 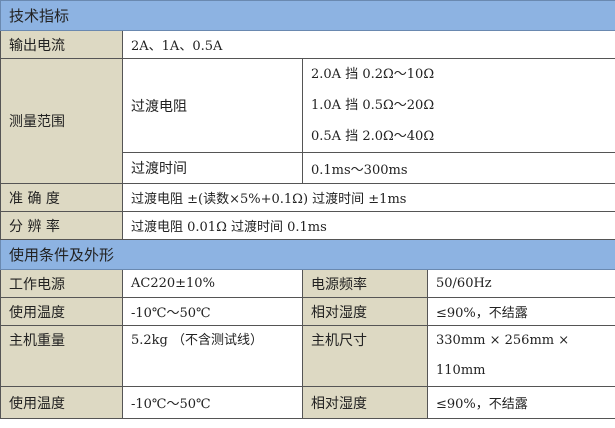 I want to click on row-value: 过渡电阻 0.01Ω 过渡时间 0.1ms, so click(x=368, y=225).